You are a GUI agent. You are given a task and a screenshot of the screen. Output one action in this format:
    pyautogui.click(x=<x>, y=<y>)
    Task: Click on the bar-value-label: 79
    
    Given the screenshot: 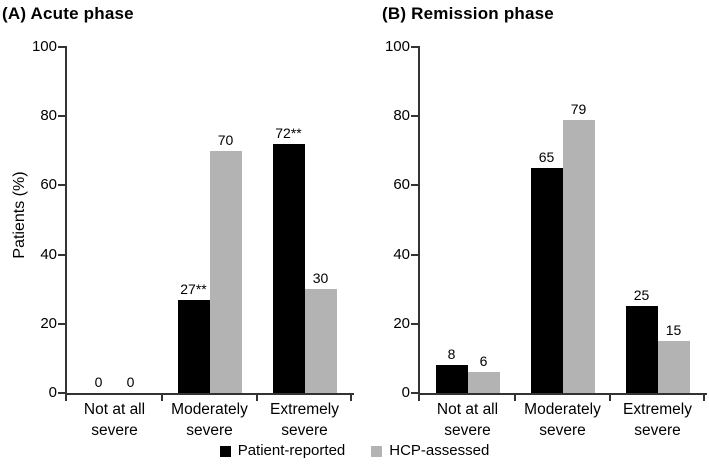 What is the action you would take?
    pyautogui.click(x=578, y=109)
    